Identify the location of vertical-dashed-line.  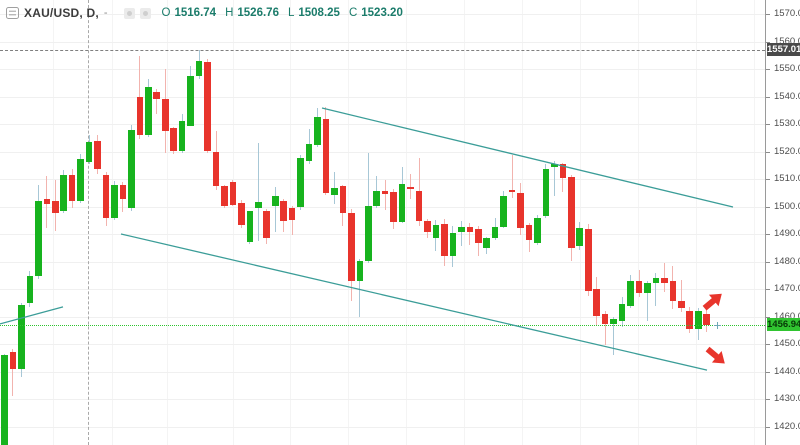
(88, 222).